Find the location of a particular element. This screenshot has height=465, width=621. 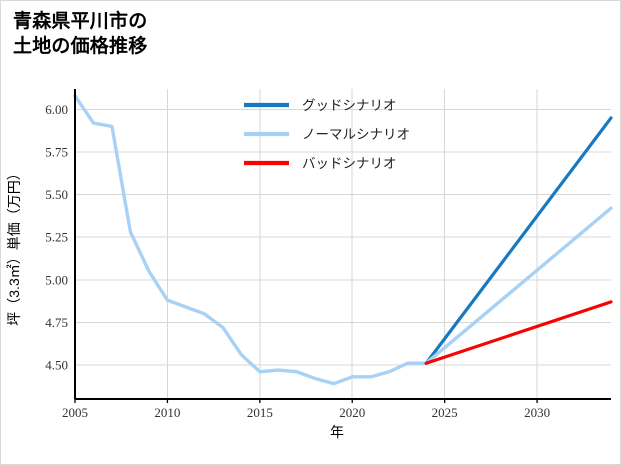

x-tick-label: 2015 is located at coordinates (260, 412).